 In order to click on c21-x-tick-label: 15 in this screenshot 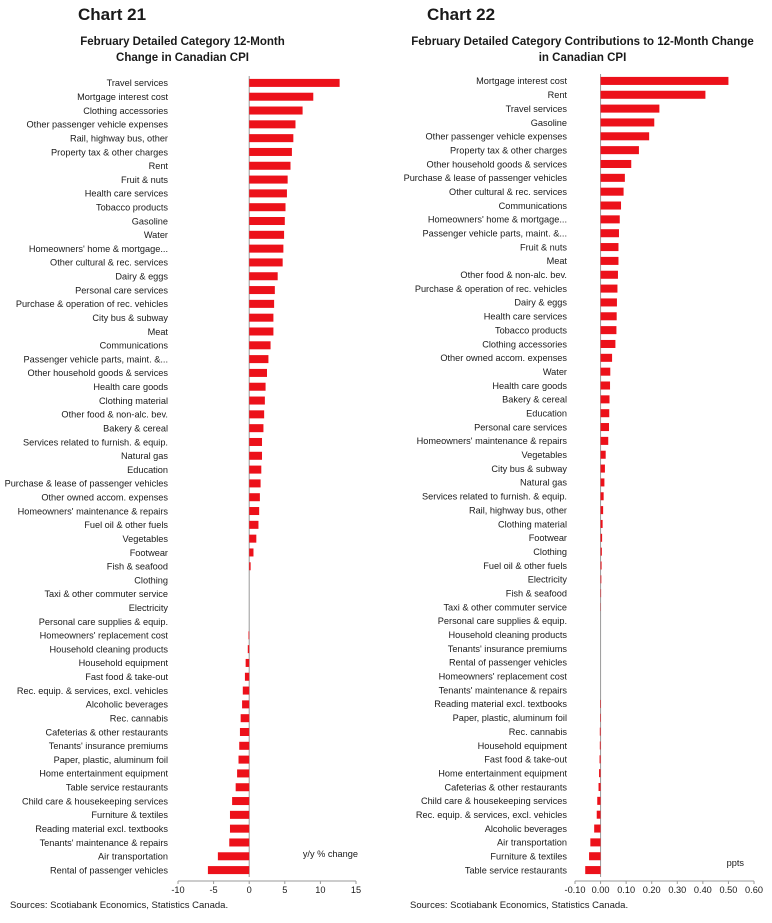, I will do `click(356, 890)`.